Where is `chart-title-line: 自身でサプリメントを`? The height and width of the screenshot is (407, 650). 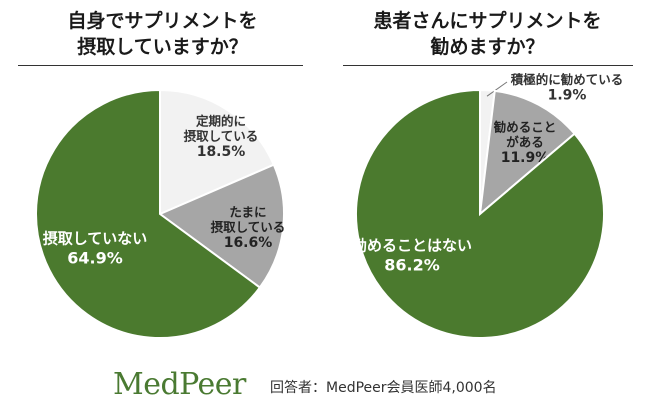
chart-title-line: 自身でサプリメントを is located at coordinates (162, 21).